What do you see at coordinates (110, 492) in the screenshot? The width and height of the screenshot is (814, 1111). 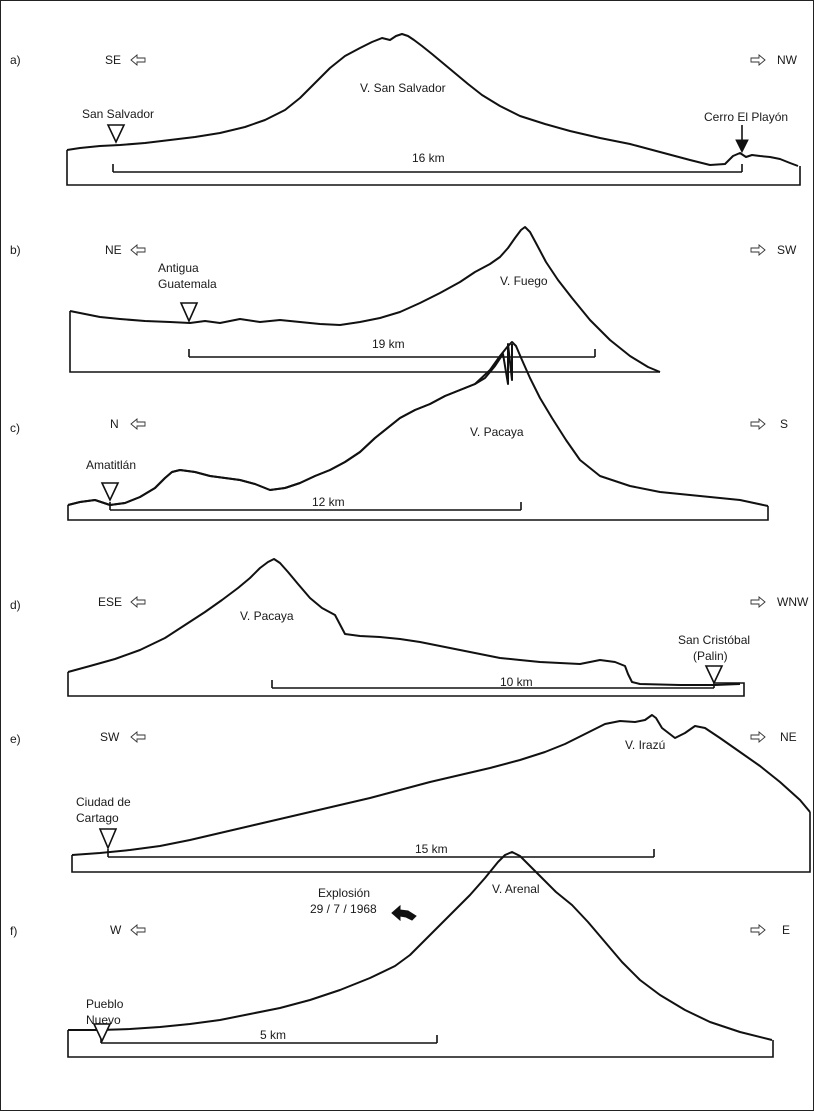 I see `panel-c-place-marker-open` at bounding box center [110, 492].